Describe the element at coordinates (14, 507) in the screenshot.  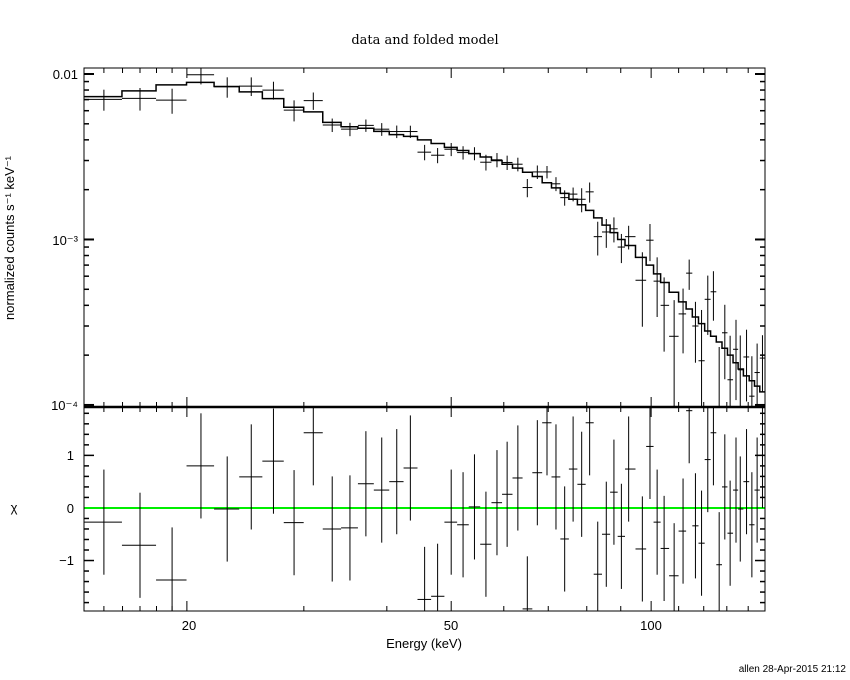
I see `y-axis-label-residuals: χ` at that location.